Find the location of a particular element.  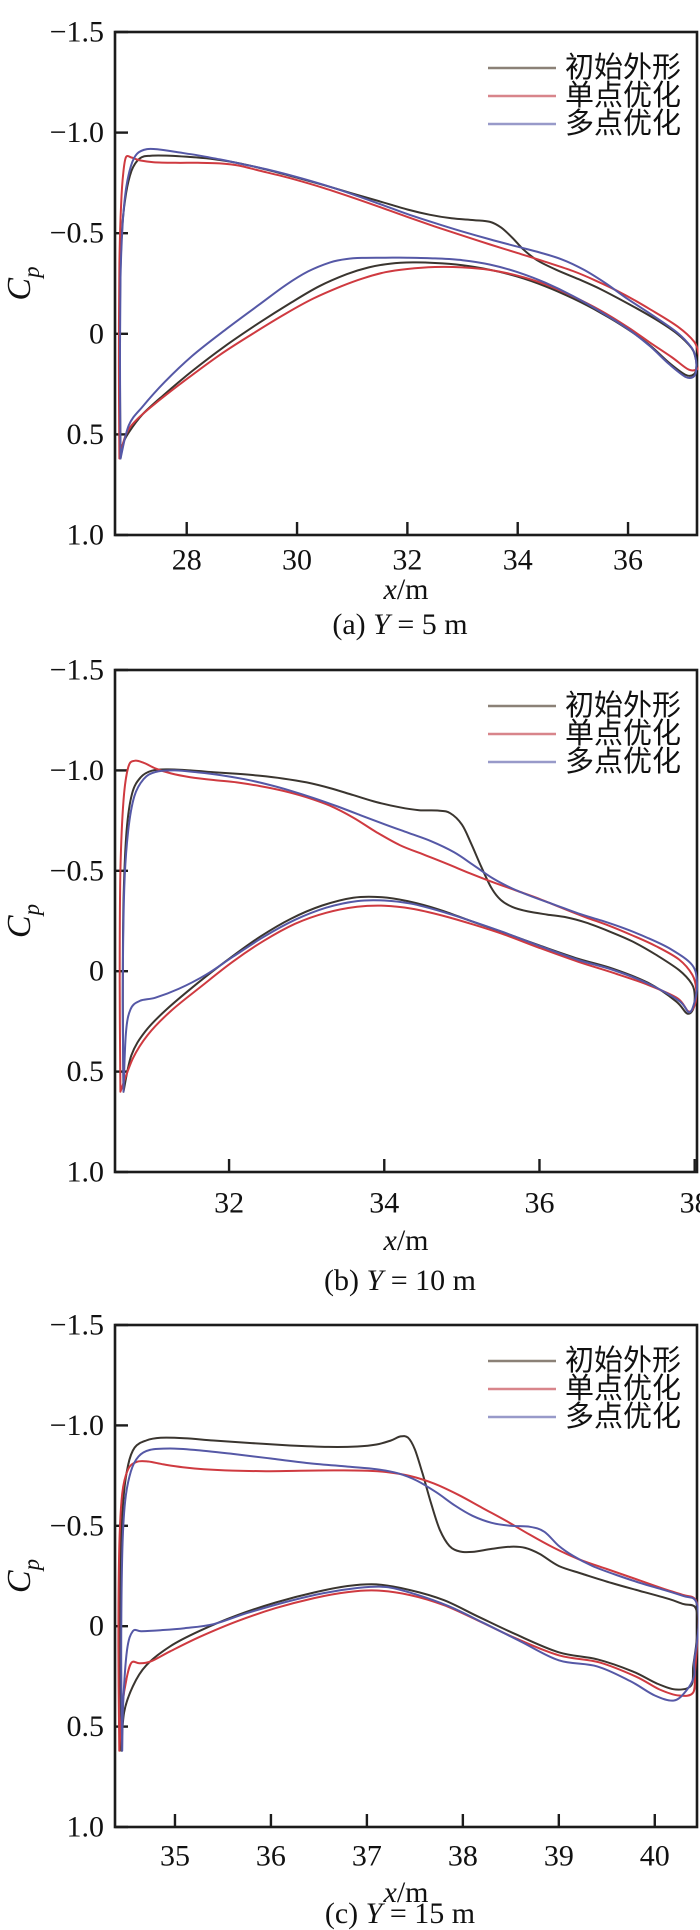

caption-value: = 5 m is located at coordinates (429, 624).